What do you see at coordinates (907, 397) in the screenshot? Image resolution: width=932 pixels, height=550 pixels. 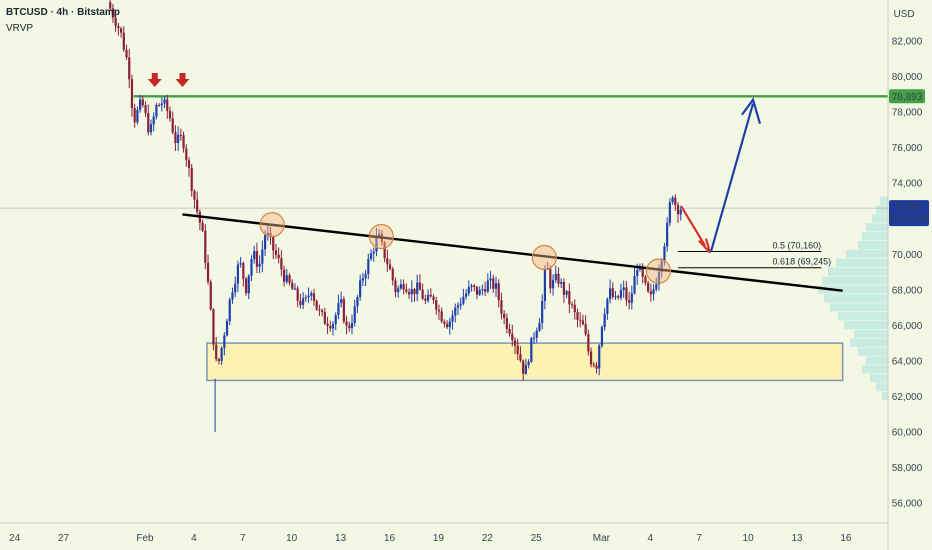 I see `y-tick-label: 62,000` at bounding box center [907, 397].